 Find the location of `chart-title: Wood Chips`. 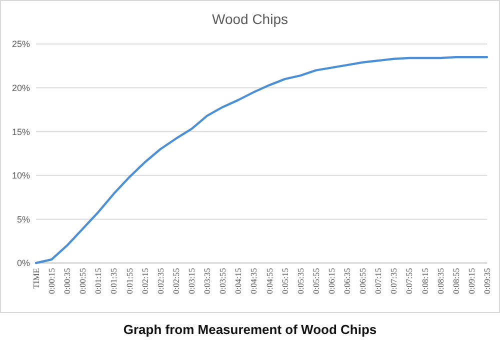

chart-title: Wood Chips is located at coordinates (250, 19).